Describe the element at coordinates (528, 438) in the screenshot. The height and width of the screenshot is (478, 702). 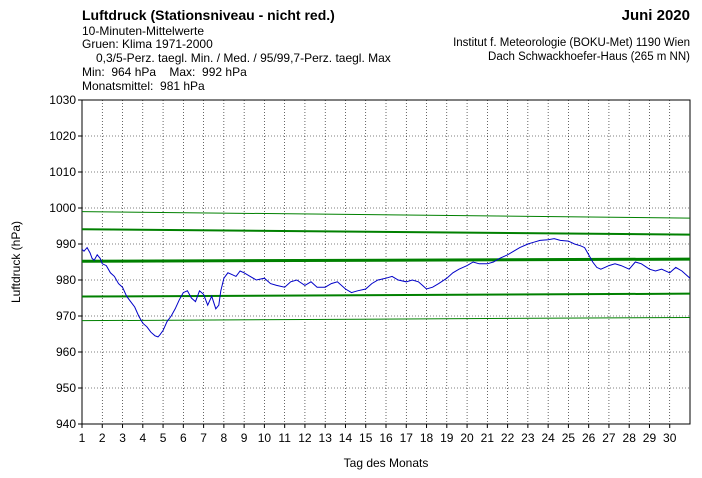
I see `x-tick-label: 23` at that location.